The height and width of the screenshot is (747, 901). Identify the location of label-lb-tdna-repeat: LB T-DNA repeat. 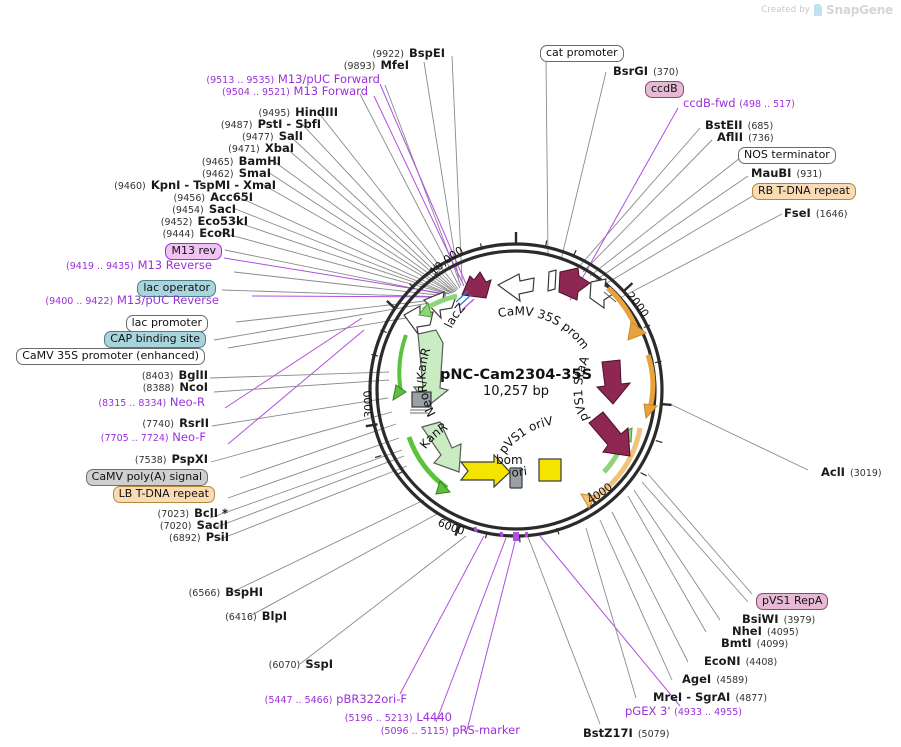
(163, 493).